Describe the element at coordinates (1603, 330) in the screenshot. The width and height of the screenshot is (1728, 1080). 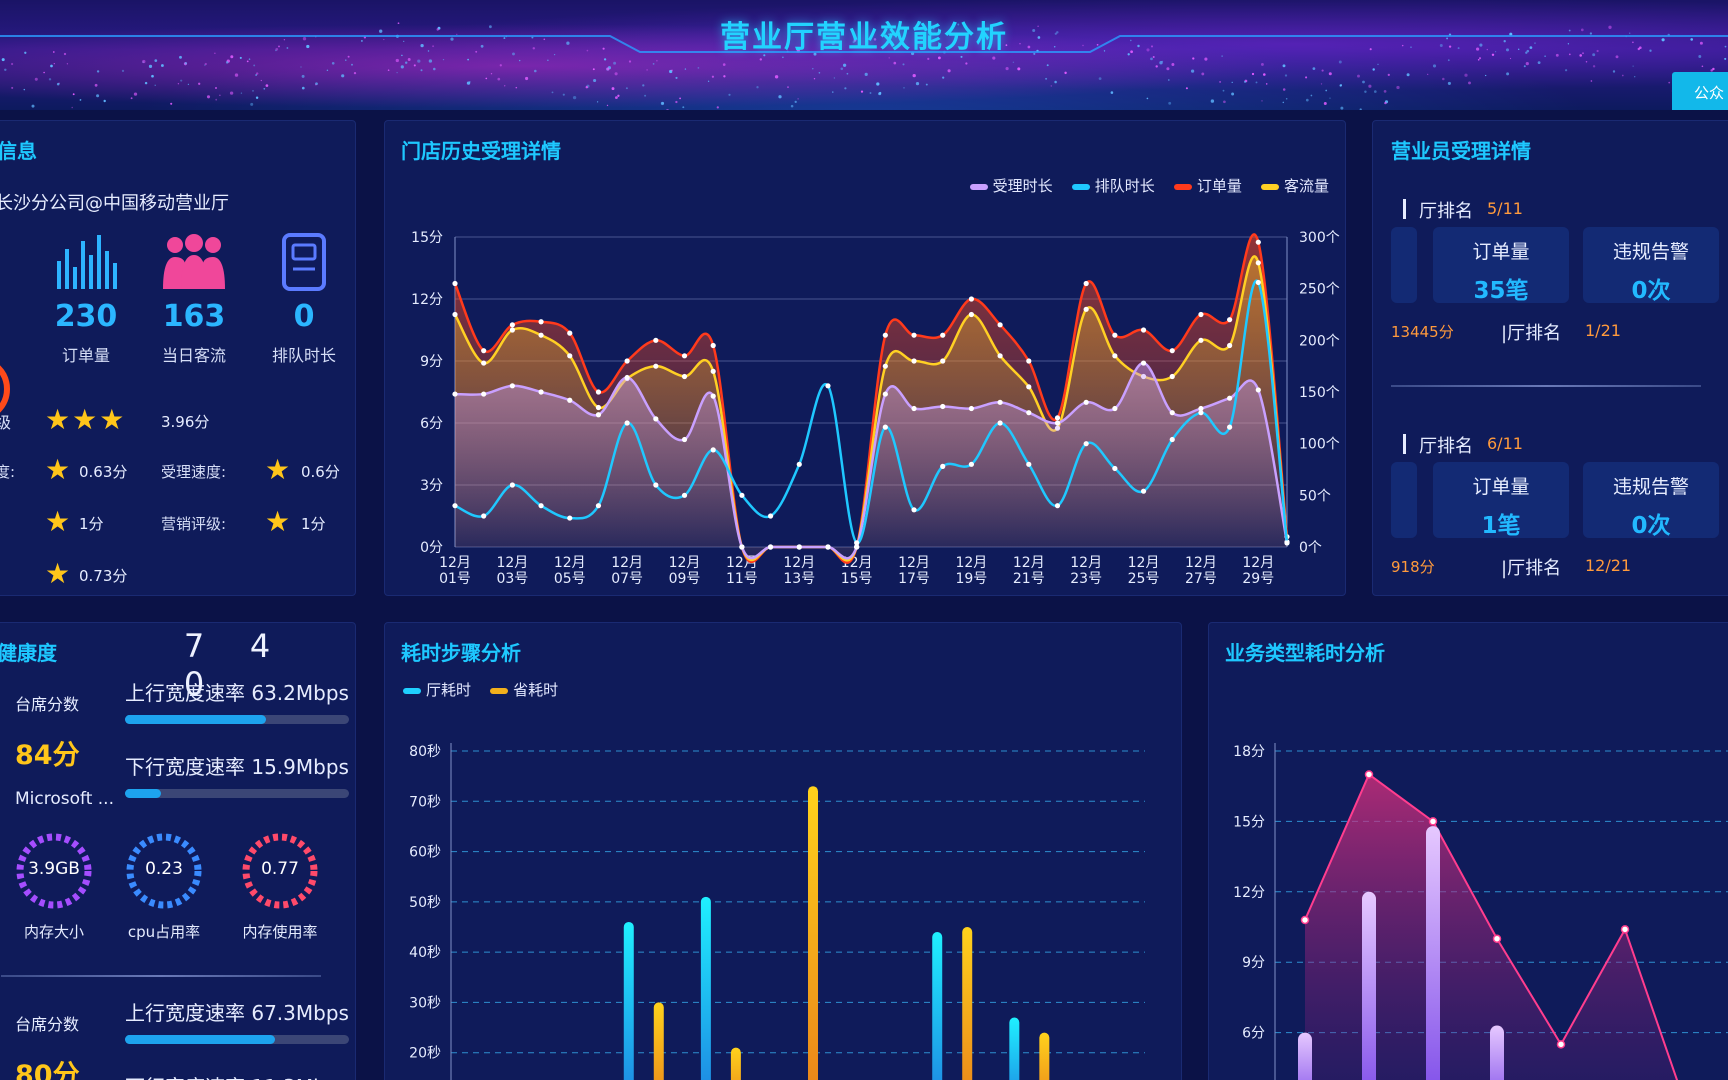
I see `rank2-value: 1/21` at that location.